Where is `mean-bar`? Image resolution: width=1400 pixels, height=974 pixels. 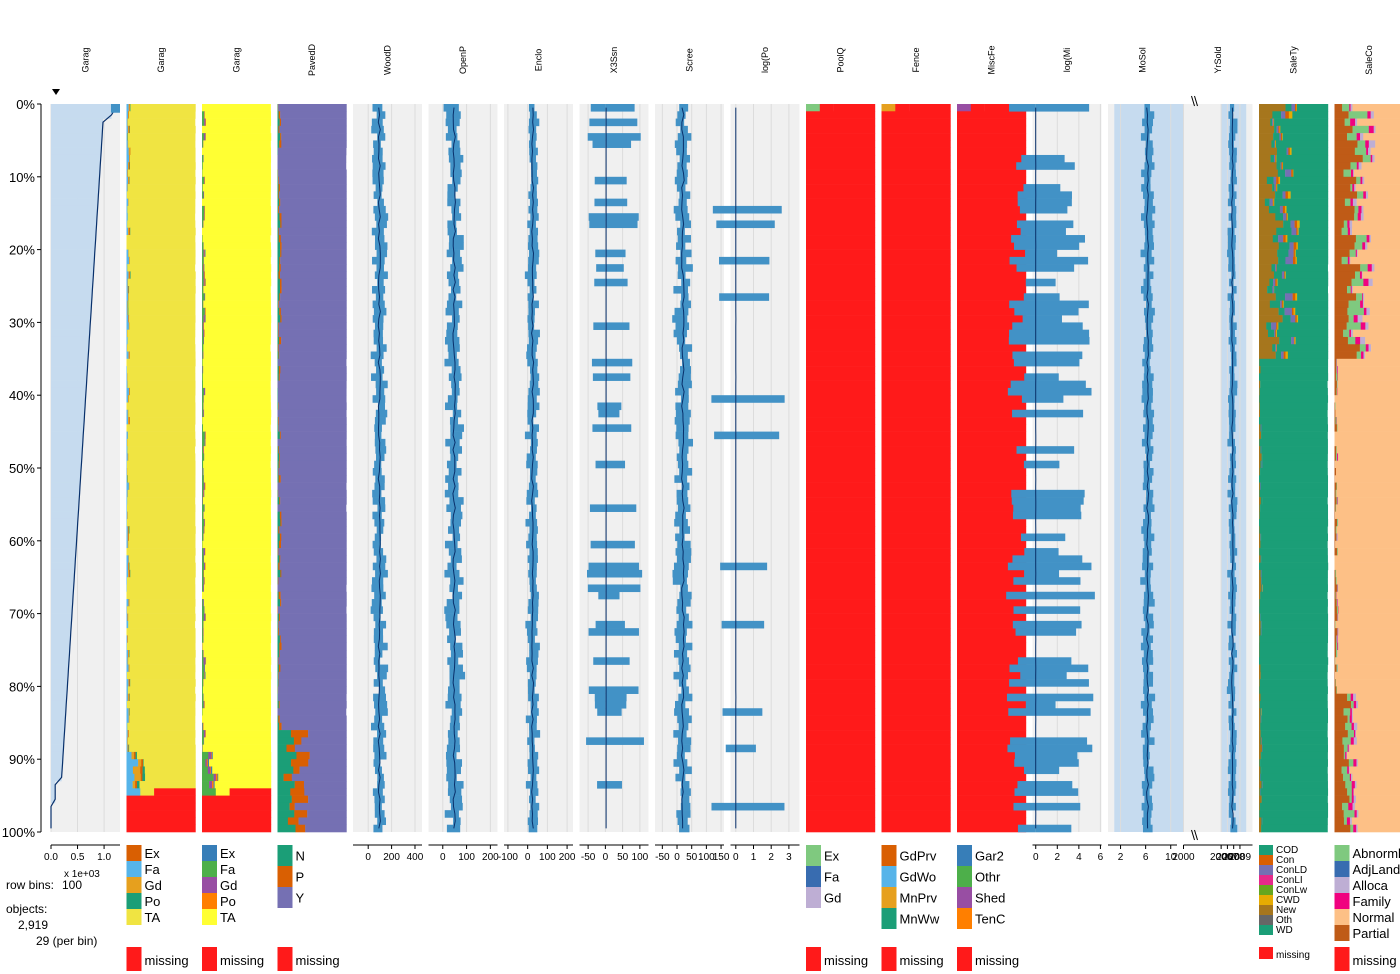
mean-bar is located at coordinates (70, 355).